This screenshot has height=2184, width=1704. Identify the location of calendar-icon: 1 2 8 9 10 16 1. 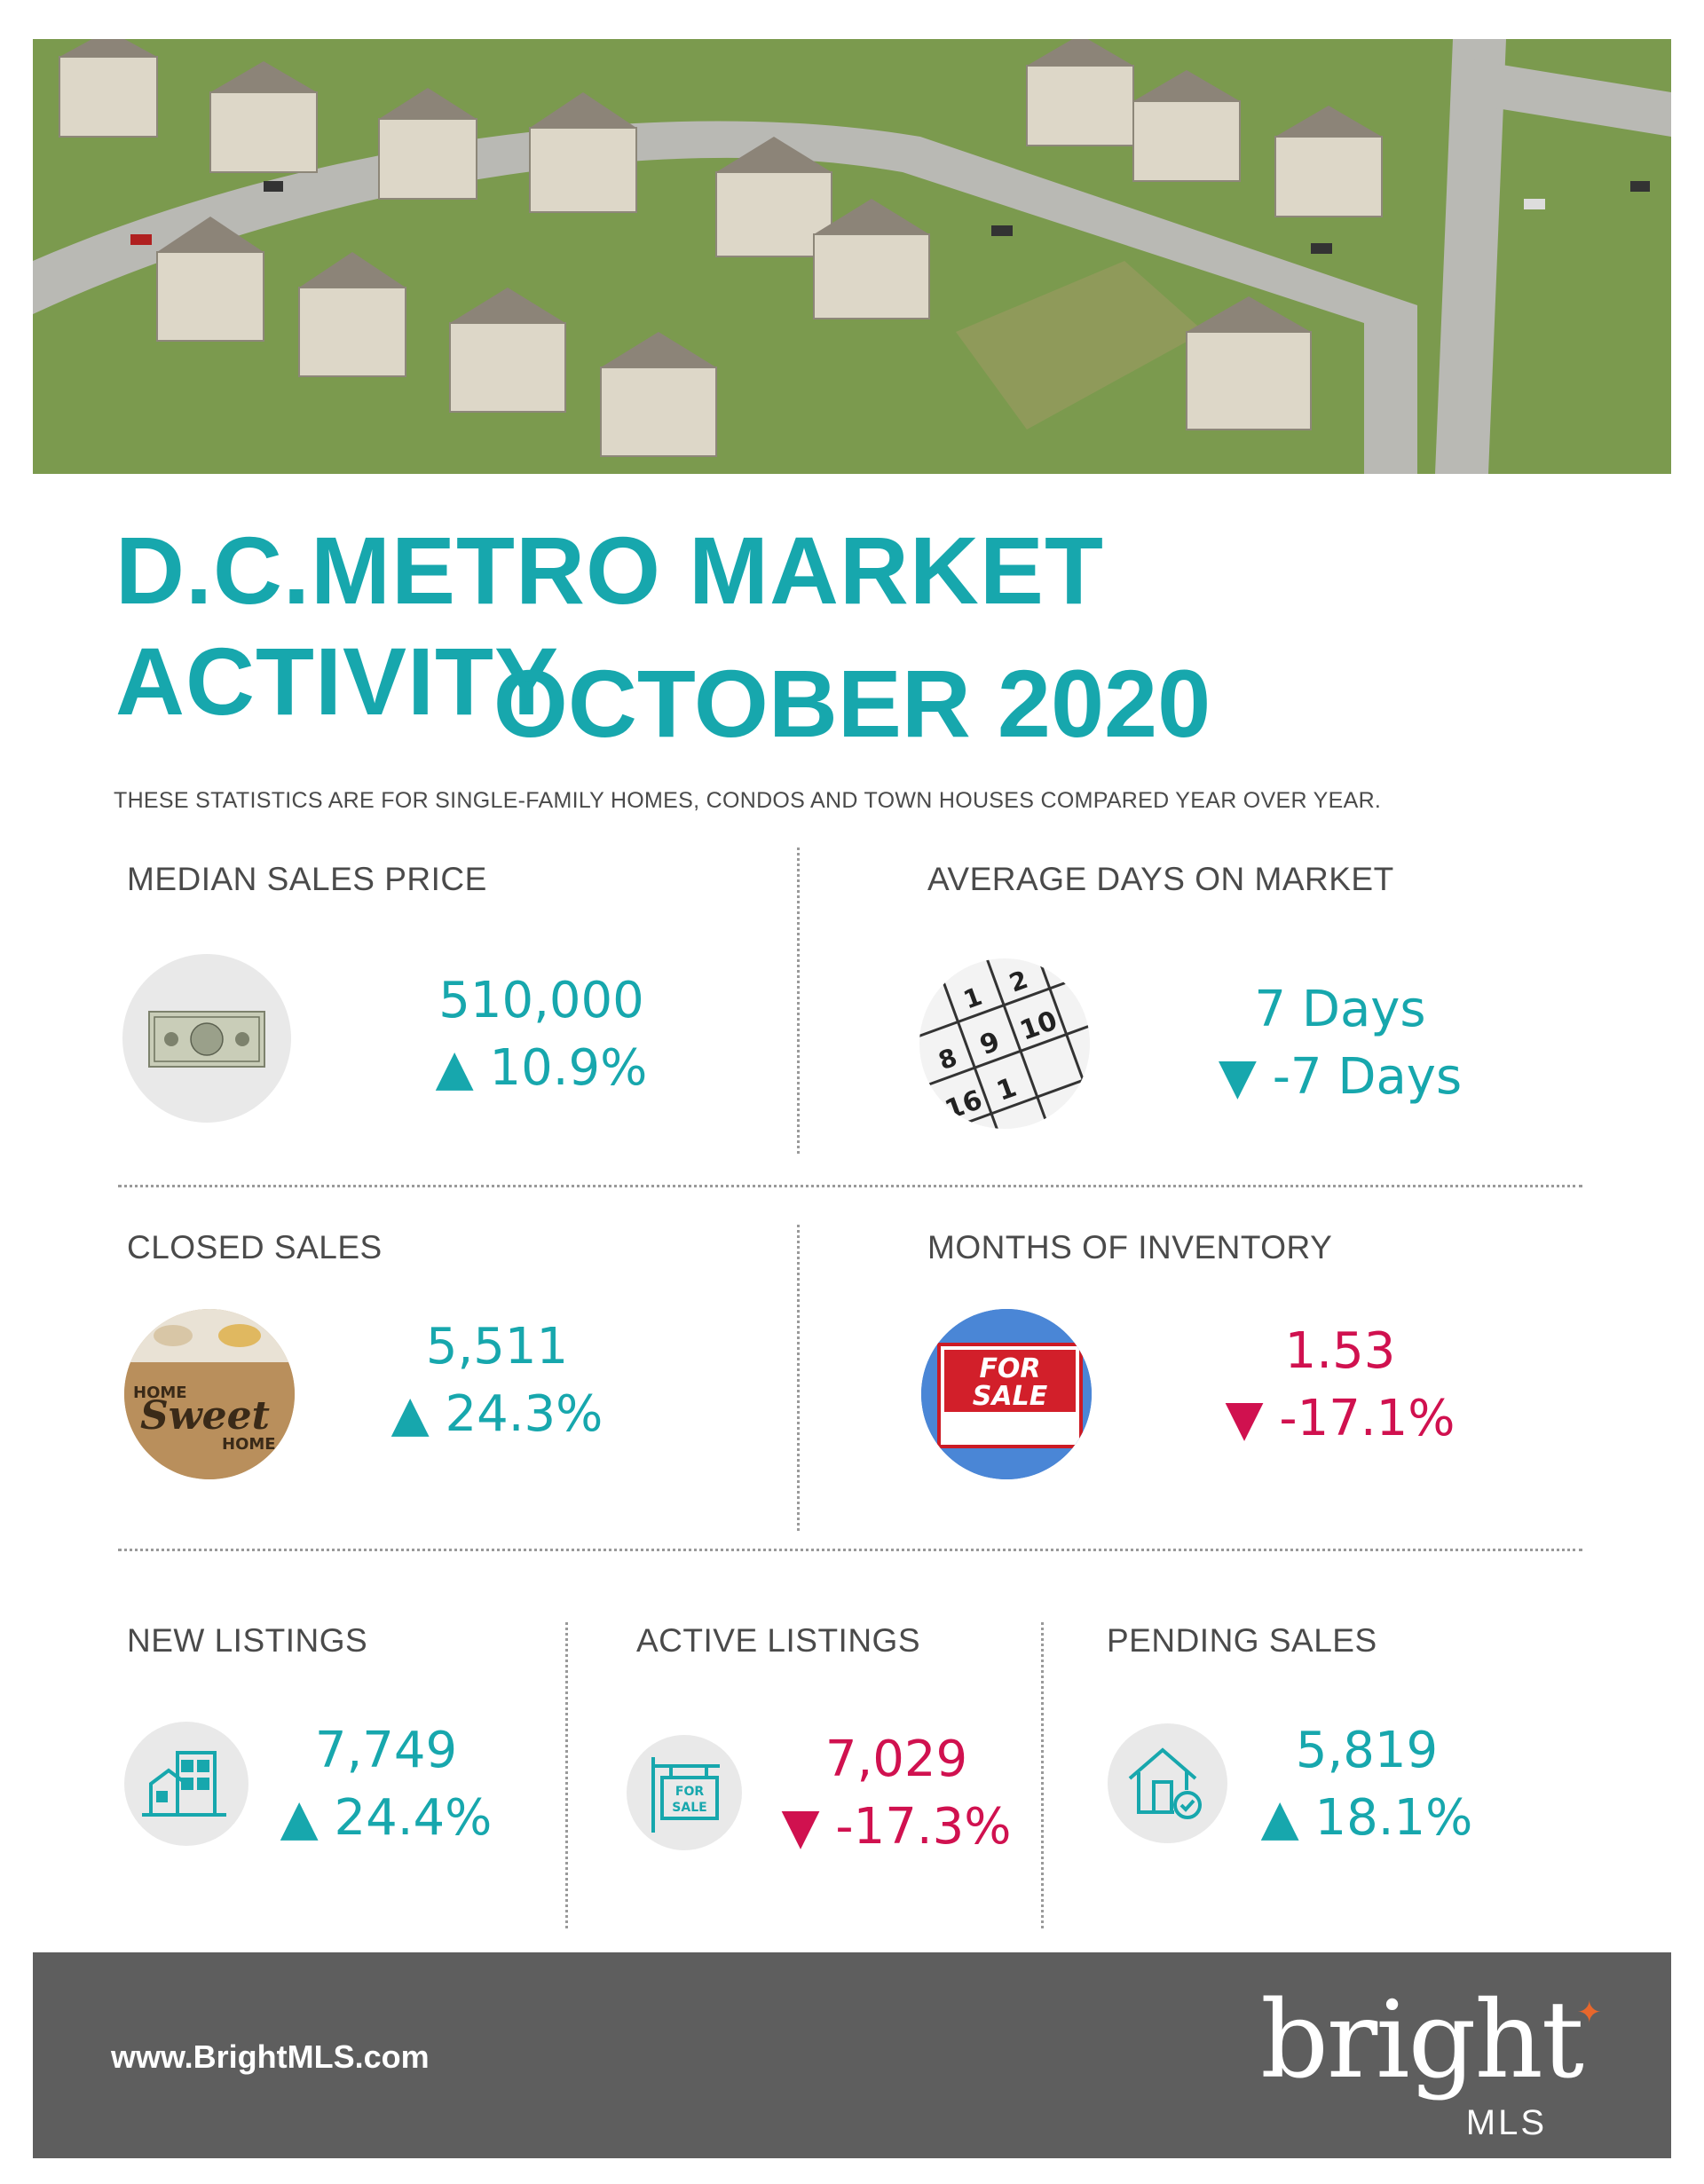
(1005, 1043).